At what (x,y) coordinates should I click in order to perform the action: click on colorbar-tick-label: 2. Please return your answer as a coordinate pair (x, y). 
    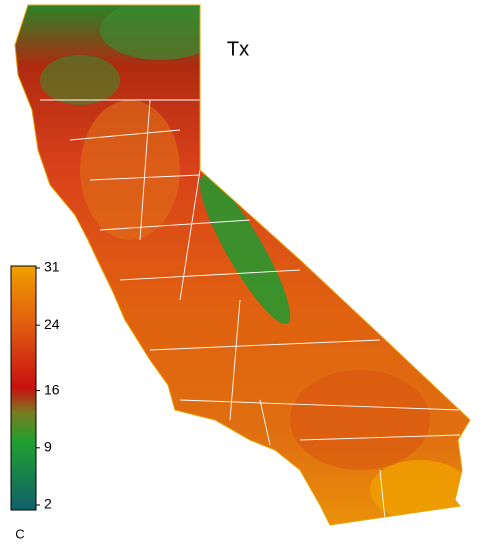
    Looking at the image, I should click on (48, 504).